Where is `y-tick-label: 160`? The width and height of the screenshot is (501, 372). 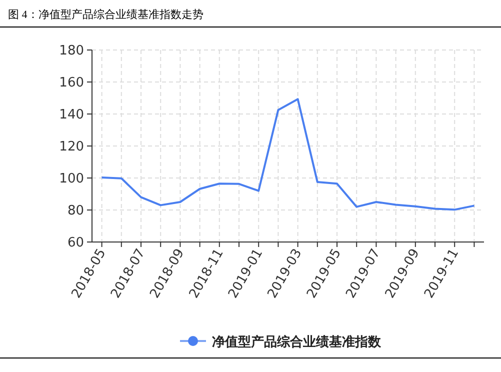
y-tick-label: 160 is located at coordinates (71, 83).